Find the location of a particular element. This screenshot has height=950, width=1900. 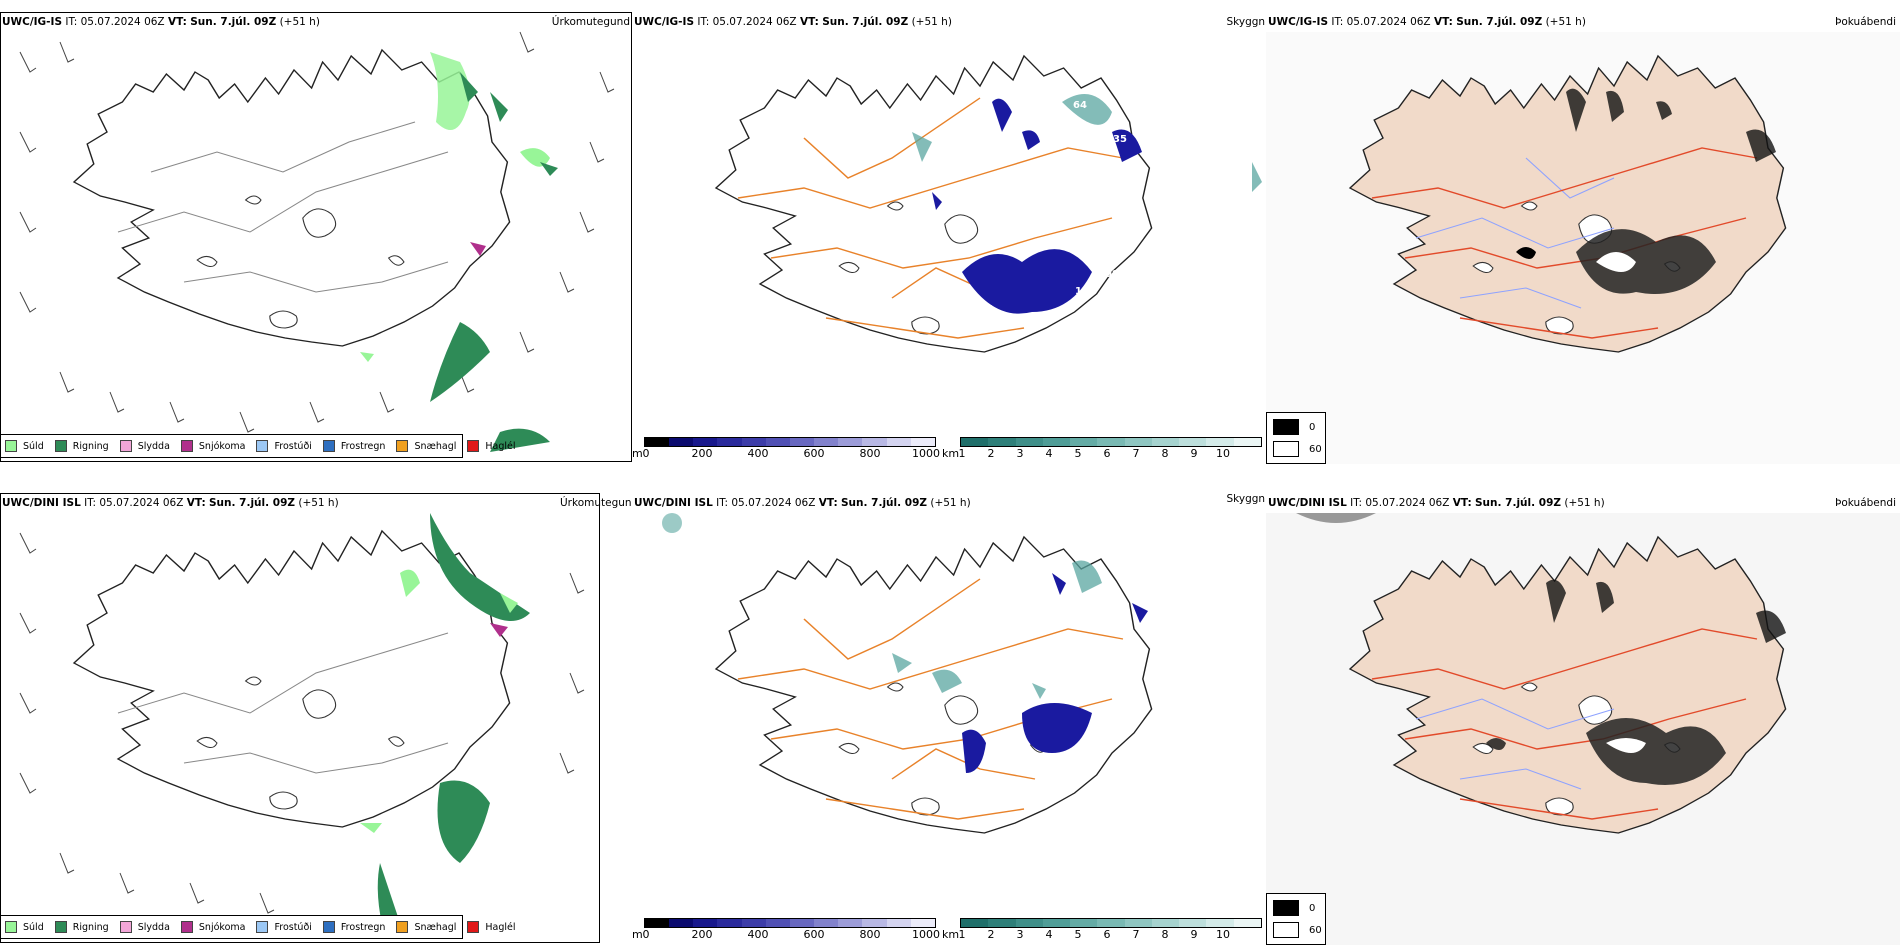

colorbar-tick: 600 is located at coordinates (814, 453).